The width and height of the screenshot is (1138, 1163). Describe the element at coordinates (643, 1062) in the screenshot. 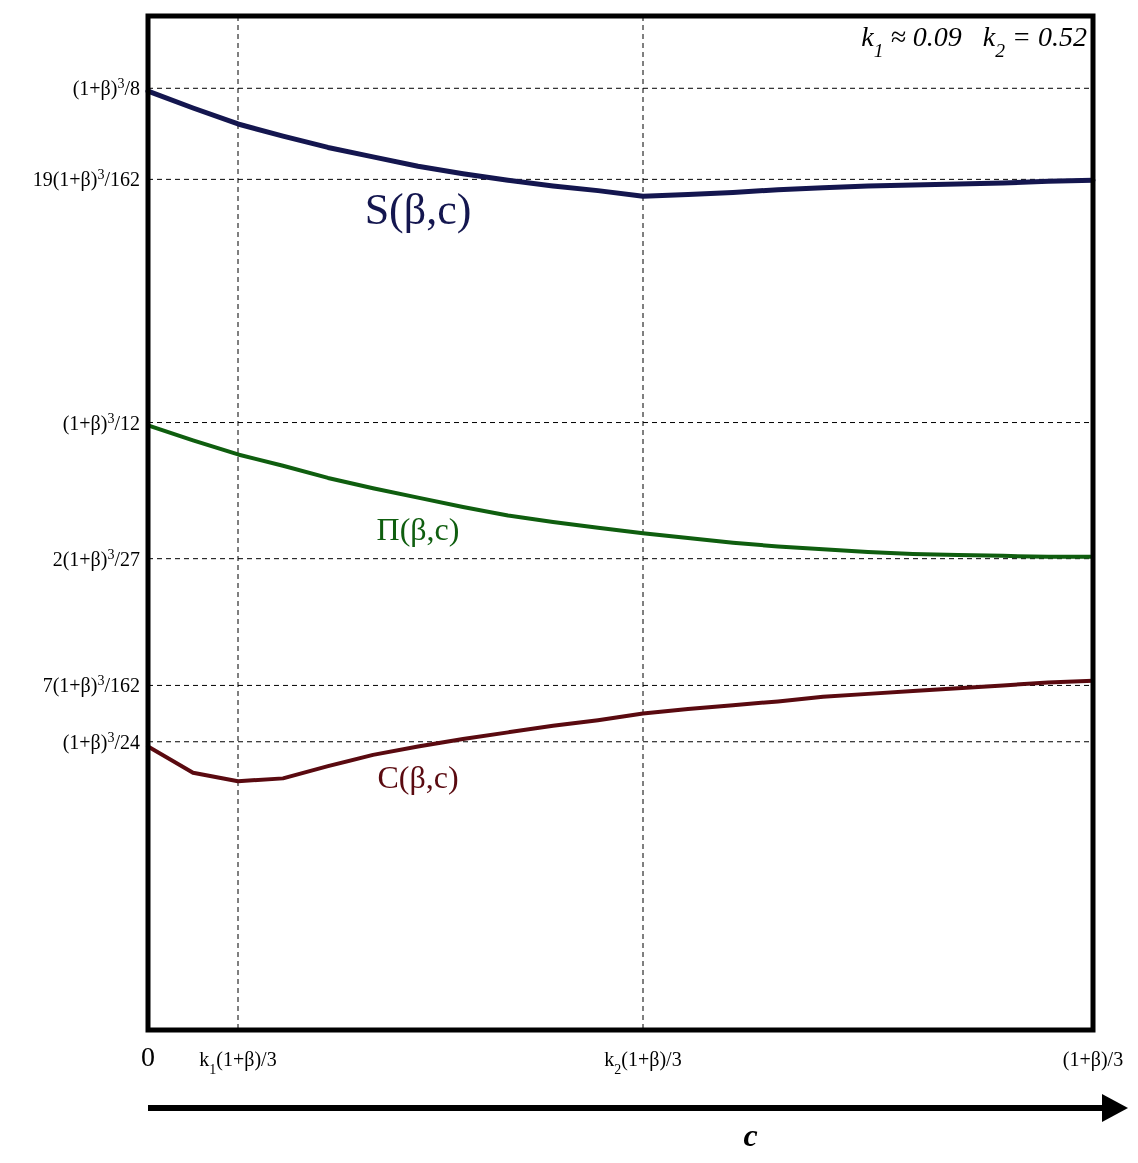

I see `x-tick-label: k$_{2}$(1+β)/3` at that location.